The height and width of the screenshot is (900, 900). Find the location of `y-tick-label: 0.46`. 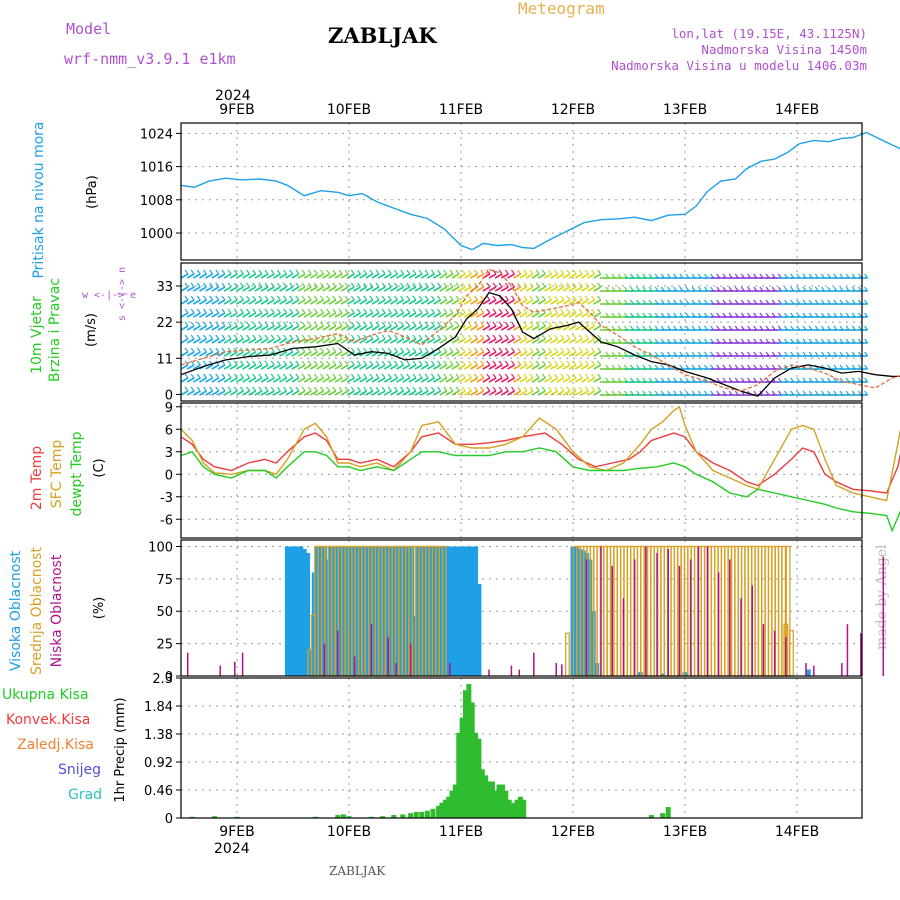

y-tick-label: 0.46 is located at coordinates (158, 791).